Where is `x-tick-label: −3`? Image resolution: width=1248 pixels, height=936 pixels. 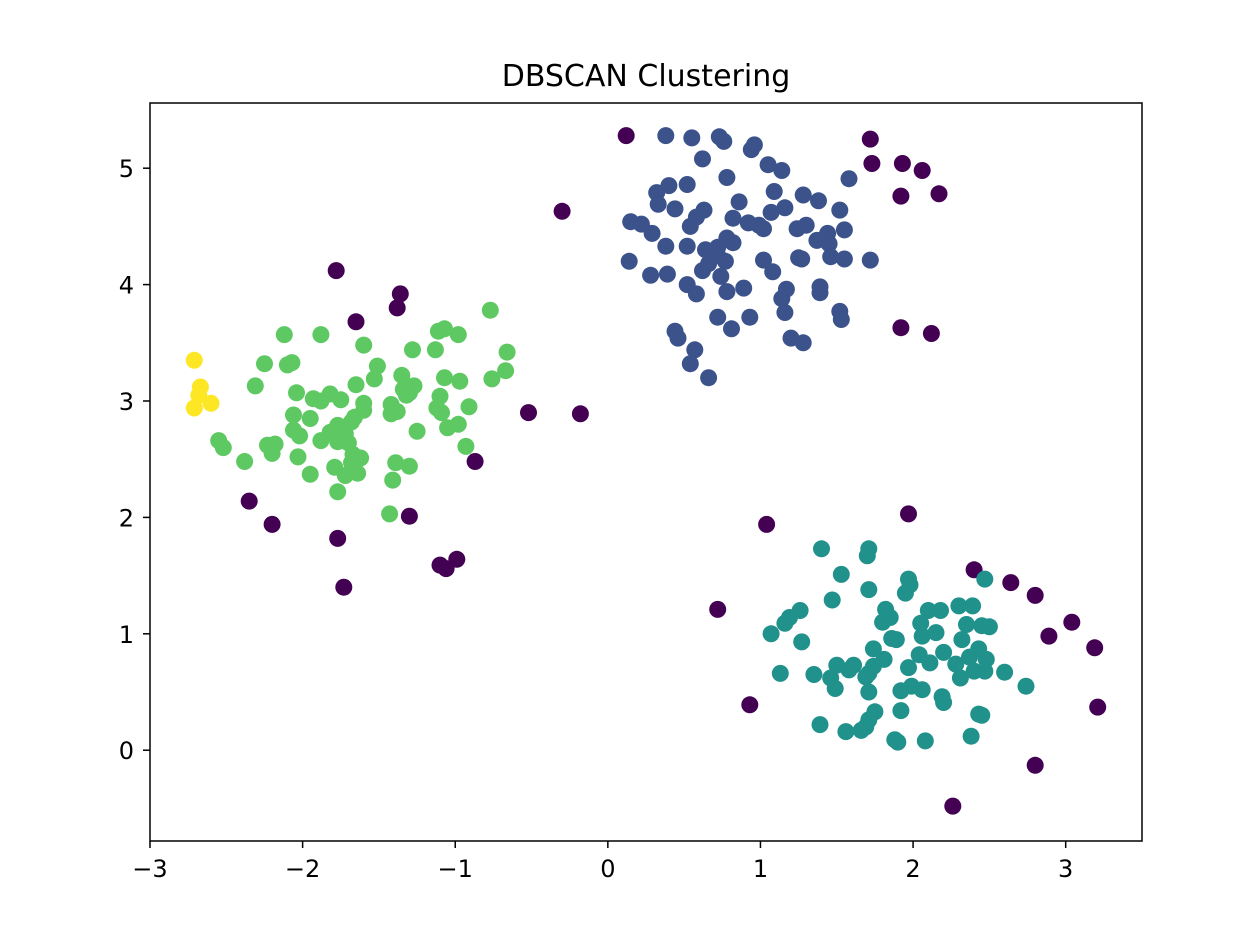 x-tick-label: −3 is located at coordinates (149, 869).